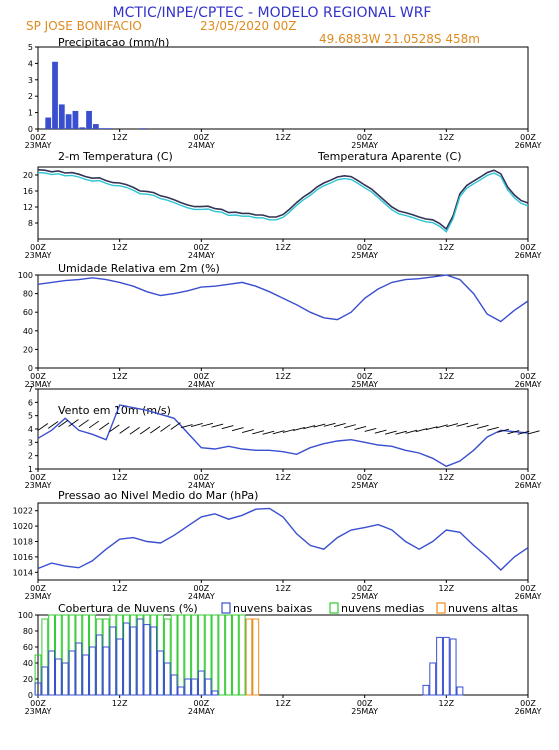 The image size is (559, 750). I want to click on temp-xtick-day: 24MAY, so click(201, 255).